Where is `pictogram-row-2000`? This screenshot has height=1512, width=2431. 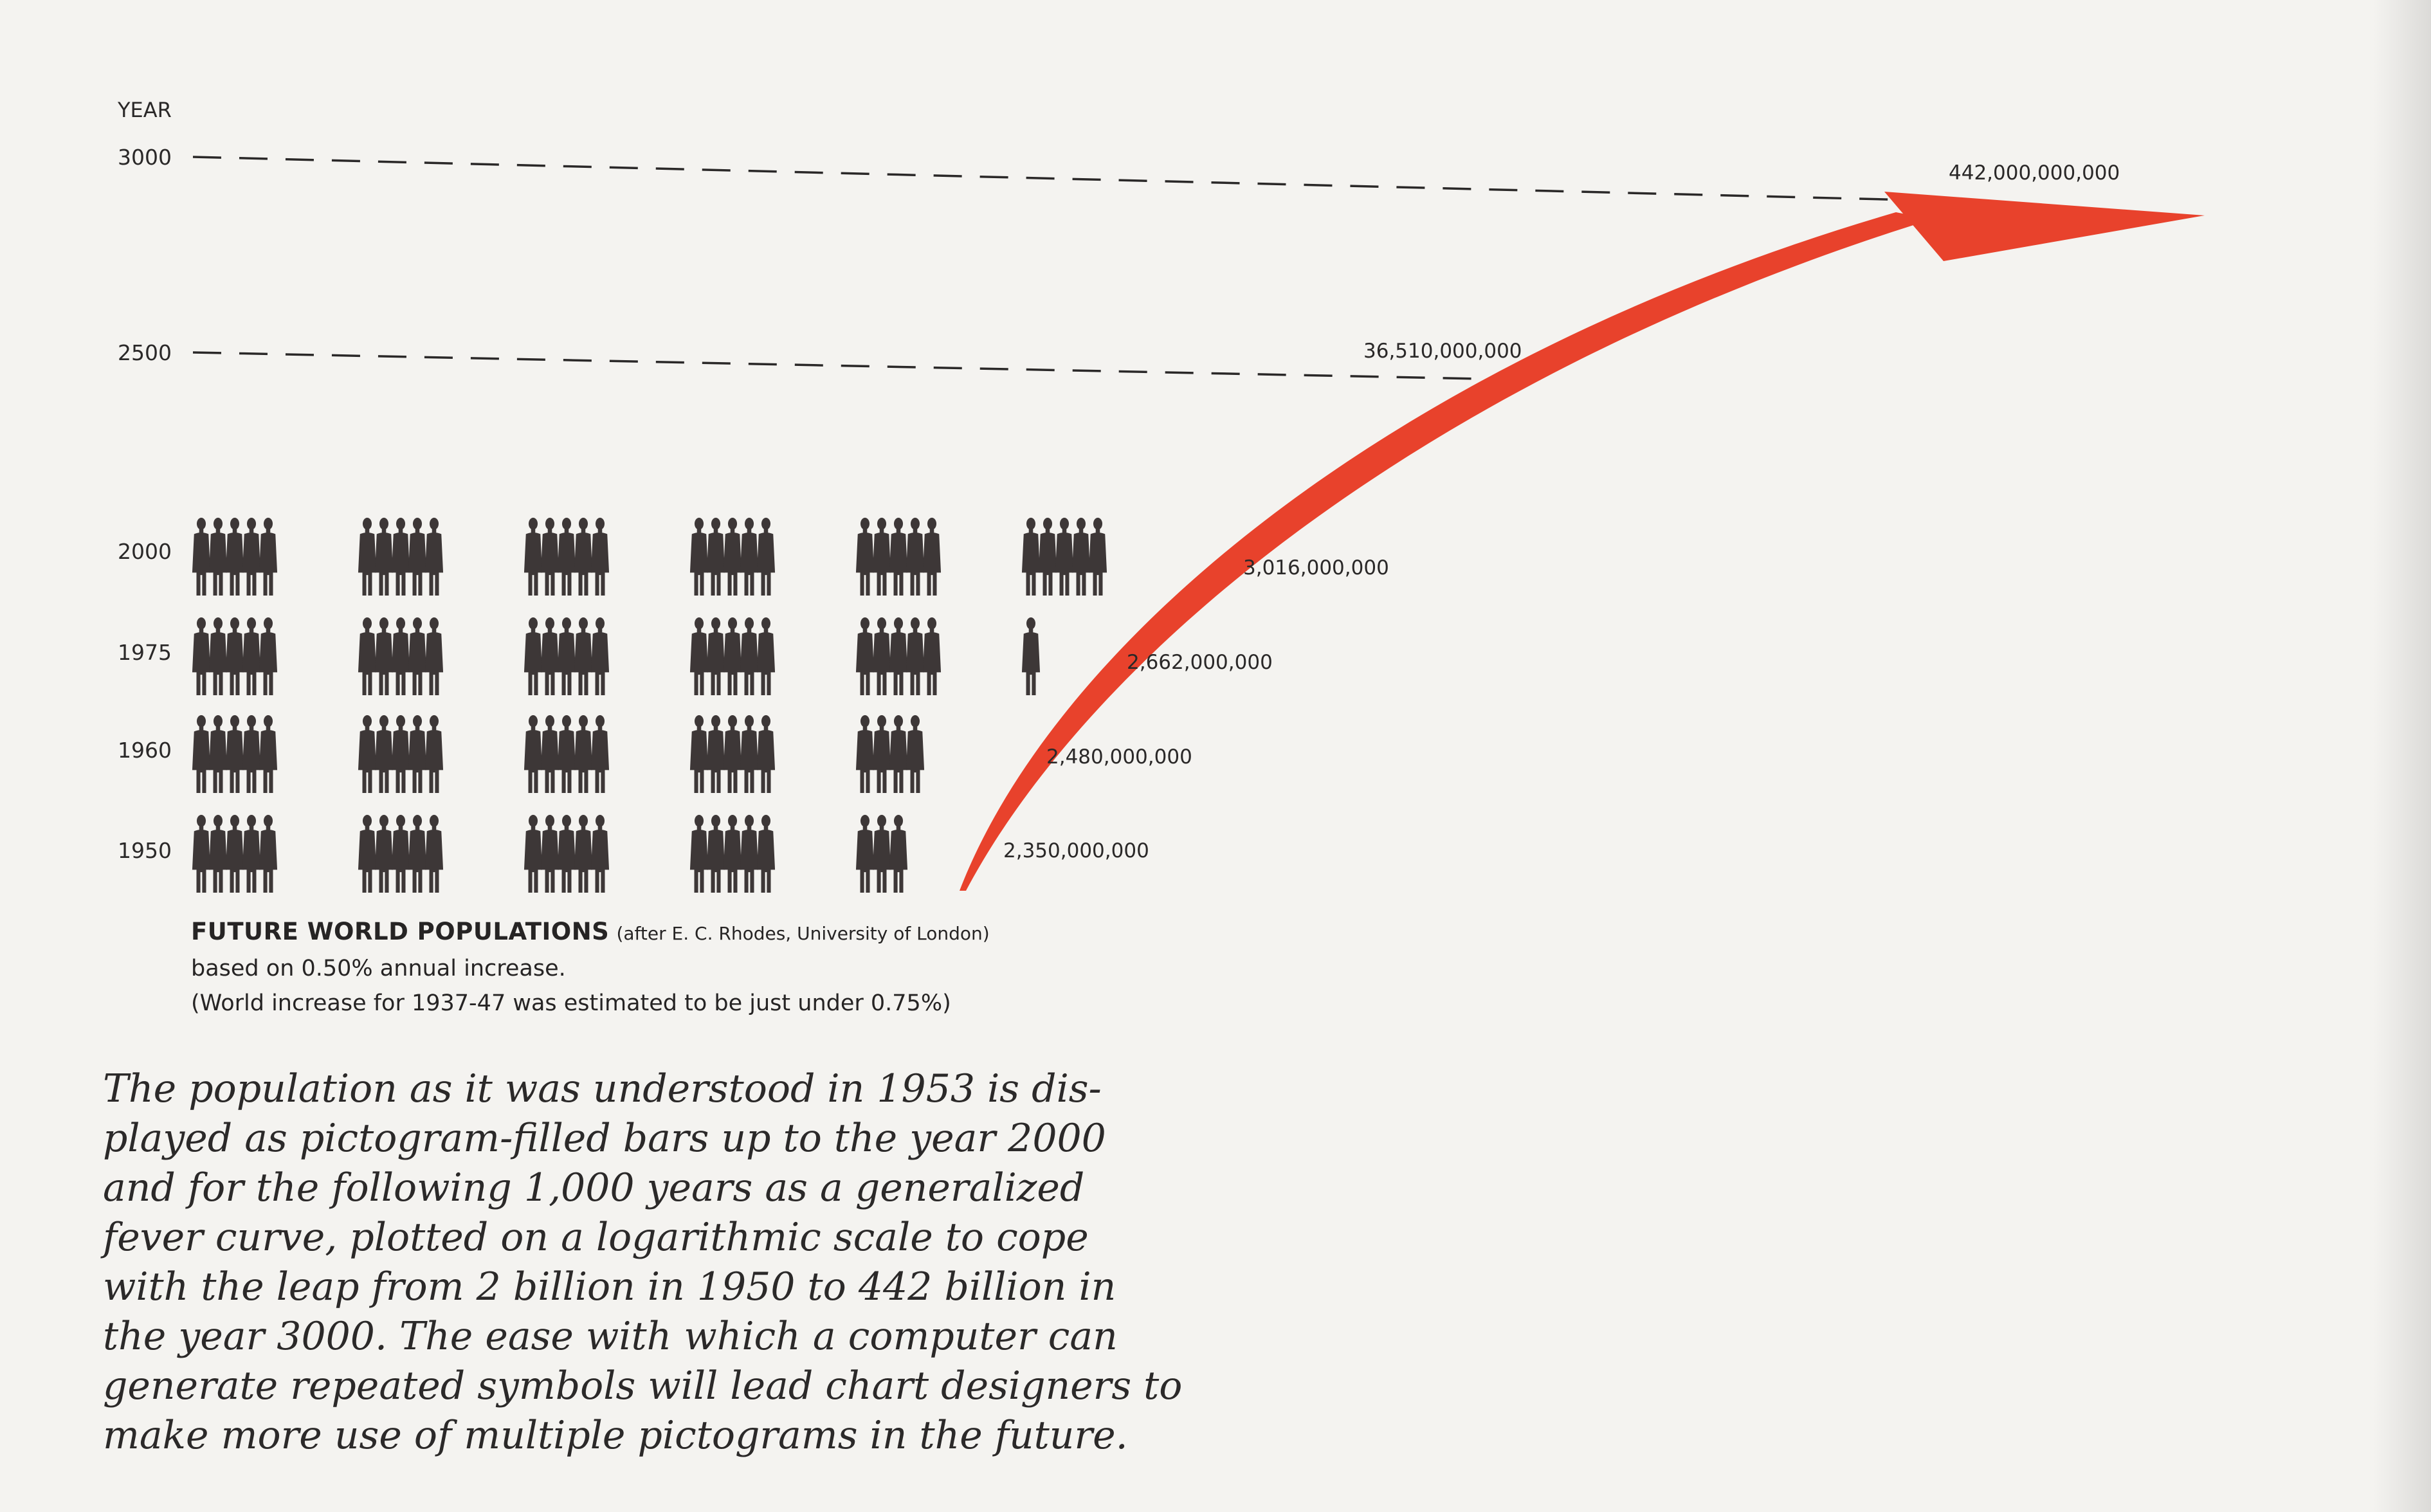
pictogram-row-2000 is located at coordinates (649, 557).